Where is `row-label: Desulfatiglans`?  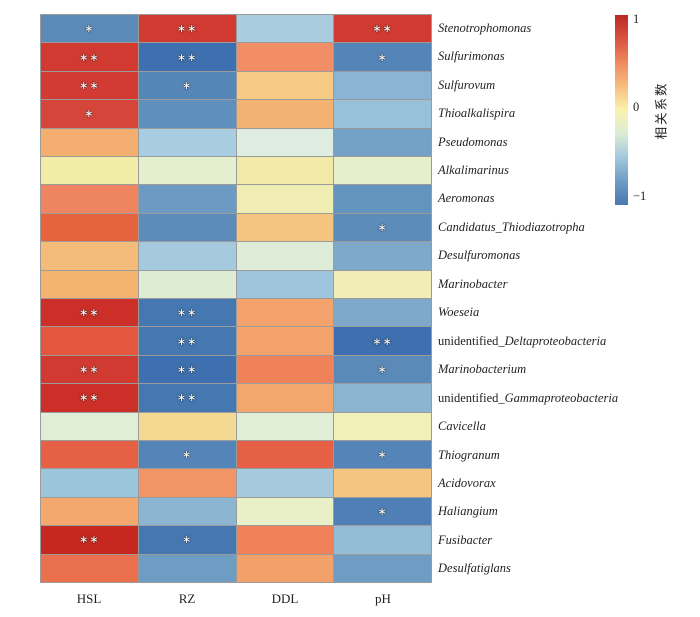 row-label: Desulfatiglans is located at coordinates (474, 568).